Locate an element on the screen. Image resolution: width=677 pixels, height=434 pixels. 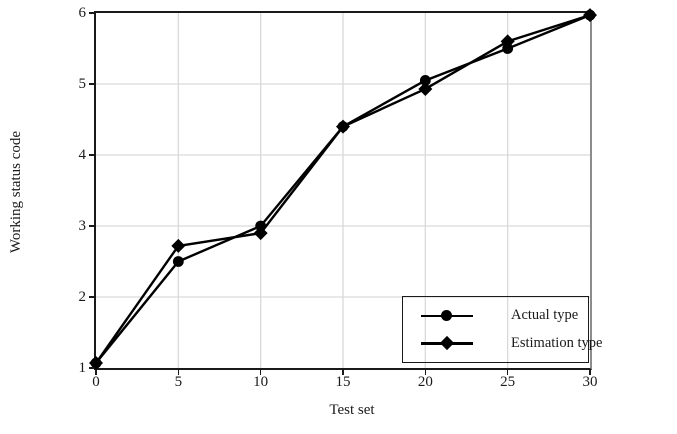
x-axis-title: Test set is located at coordinates (352, 410).